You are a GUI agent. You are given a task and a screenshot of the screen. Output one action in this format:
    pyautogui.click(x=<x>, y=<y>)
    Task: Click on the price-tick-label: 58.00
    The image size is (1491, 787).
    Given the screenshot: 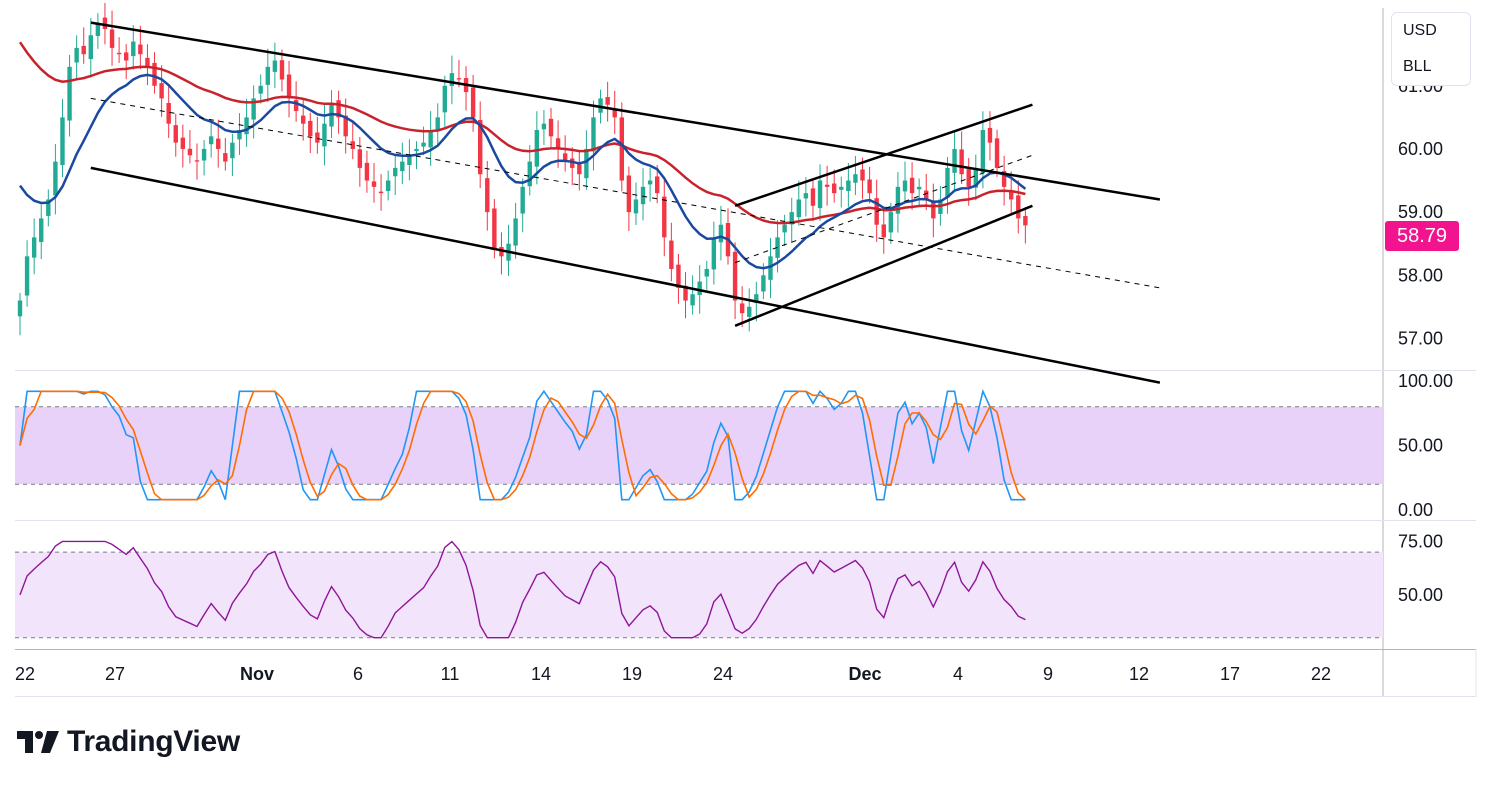 What is the action you would take?
    pyautogui.click(x=1420, y=275)
    